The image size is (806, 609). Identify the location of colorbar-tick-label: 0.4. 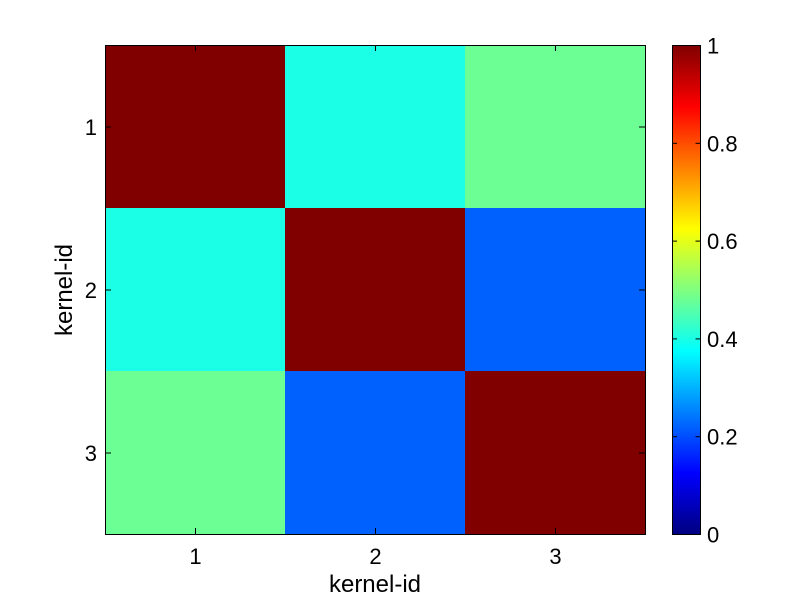
(722, 339).